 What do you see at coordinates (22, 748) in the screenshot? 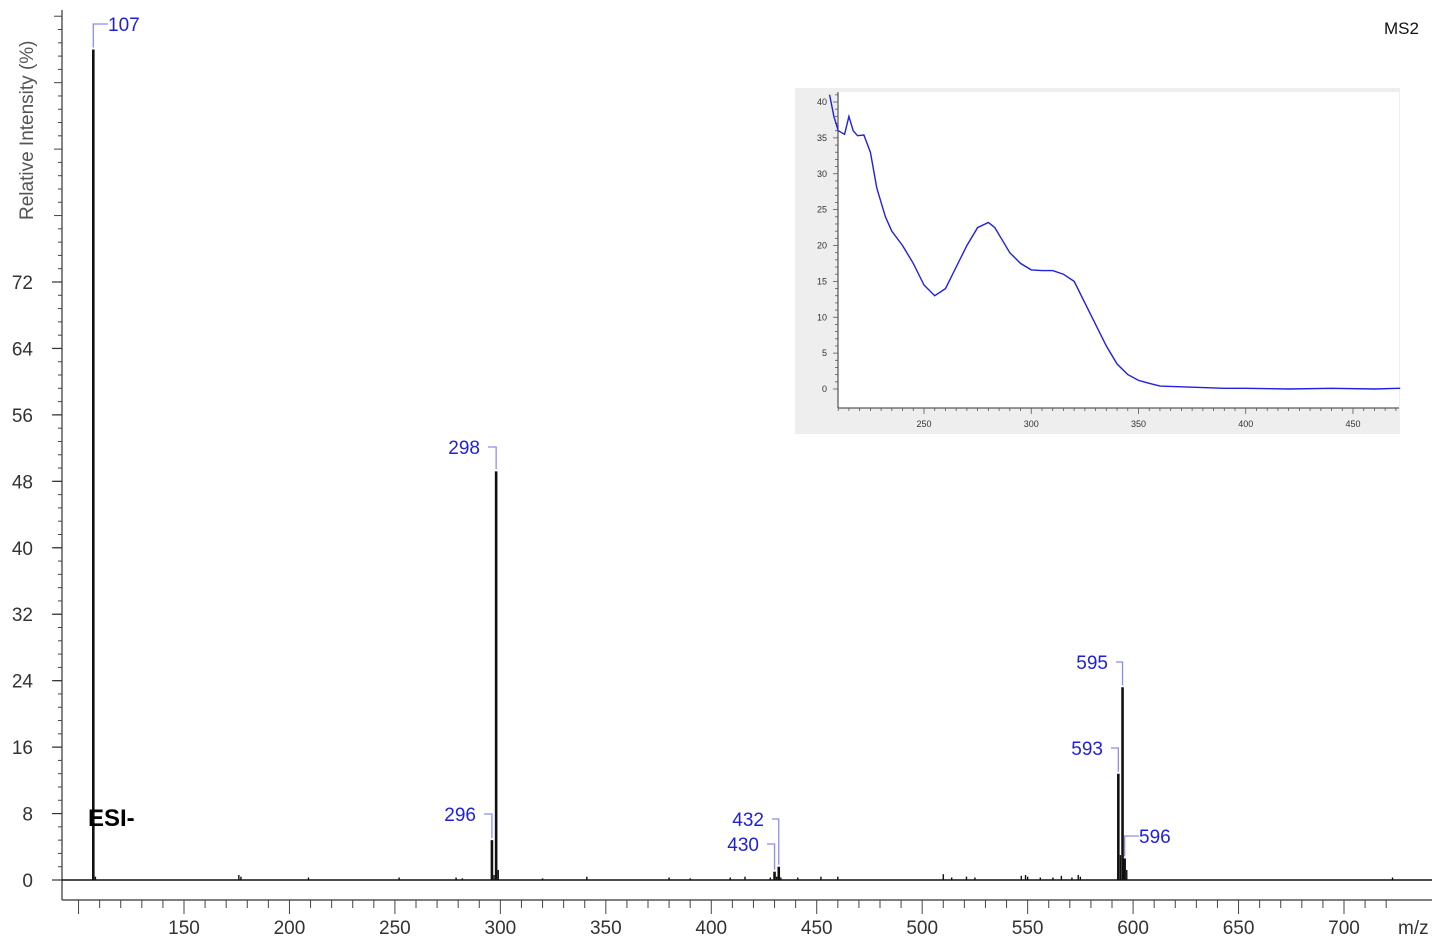
I see `y-tick-label: 16` at bounding box center [22, 748].